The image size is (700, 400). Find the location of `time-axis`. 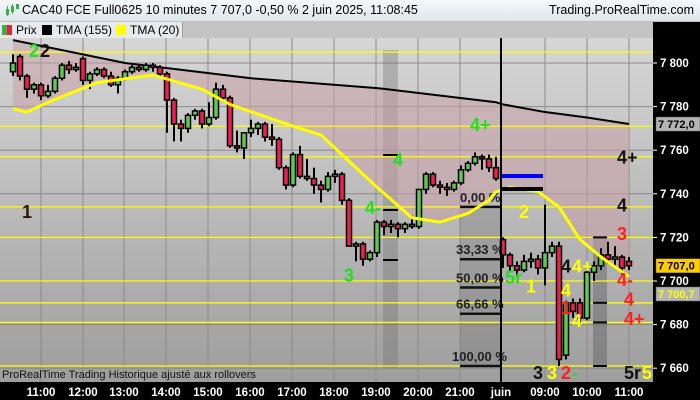

time-axis is located at coordinates (326, 391).